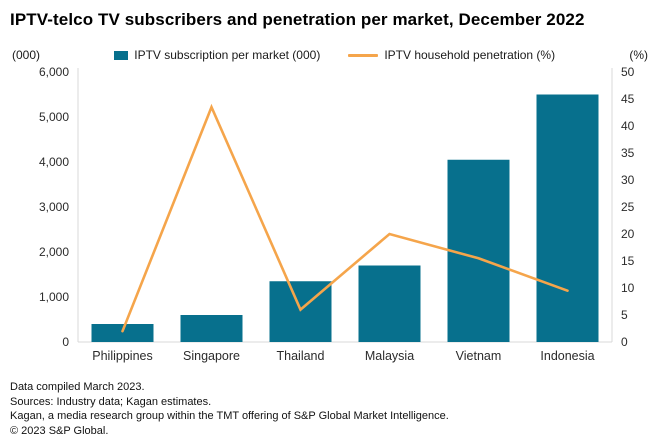 The height and width of the screenshot is (448, 660). I want to click on left-axis-tick-label: 3,000, so click(54, 207).